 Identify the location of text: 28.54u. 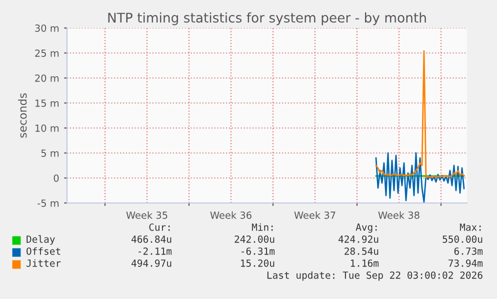
(361, 251).